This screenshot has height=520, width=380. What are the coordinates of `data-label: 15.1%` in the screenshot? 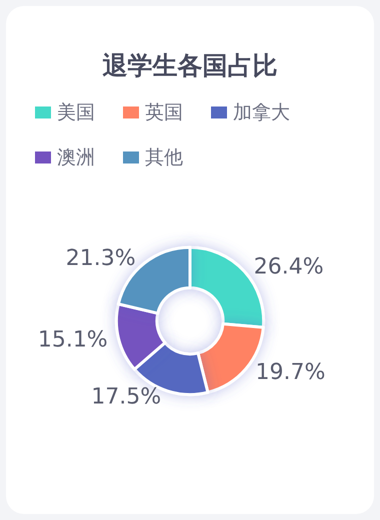 It's located at (73, 340).